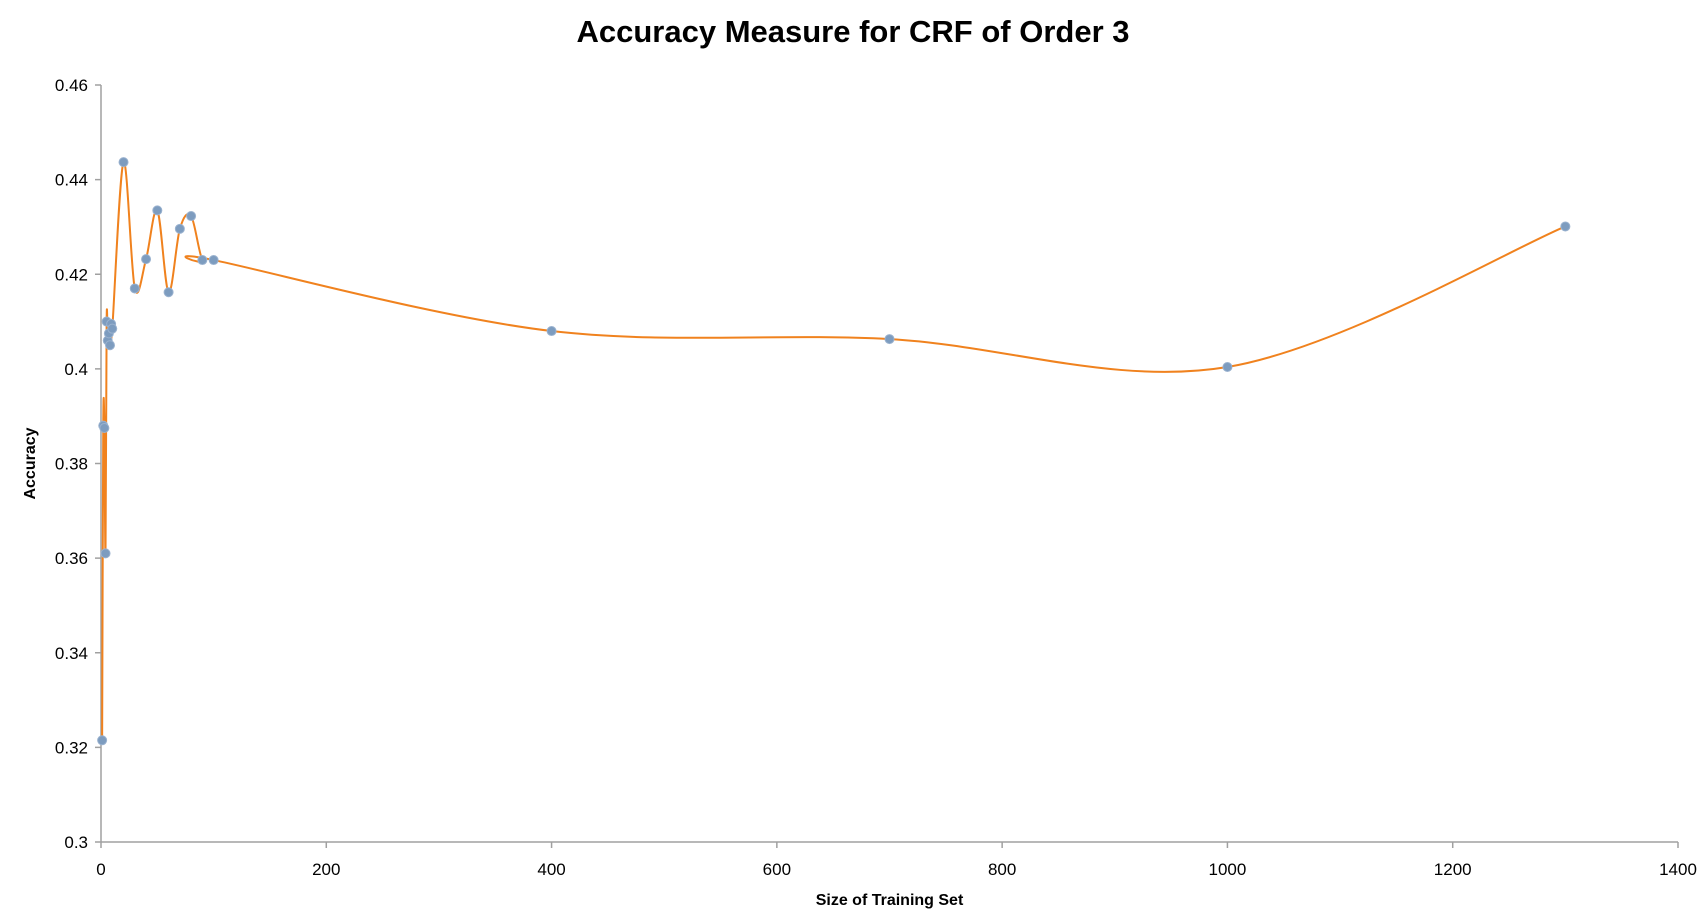  What do you see at coordinates (71, 180) in the screenshot?
I see `y-tick-label: 0.44` at bounding box center [71, 180].